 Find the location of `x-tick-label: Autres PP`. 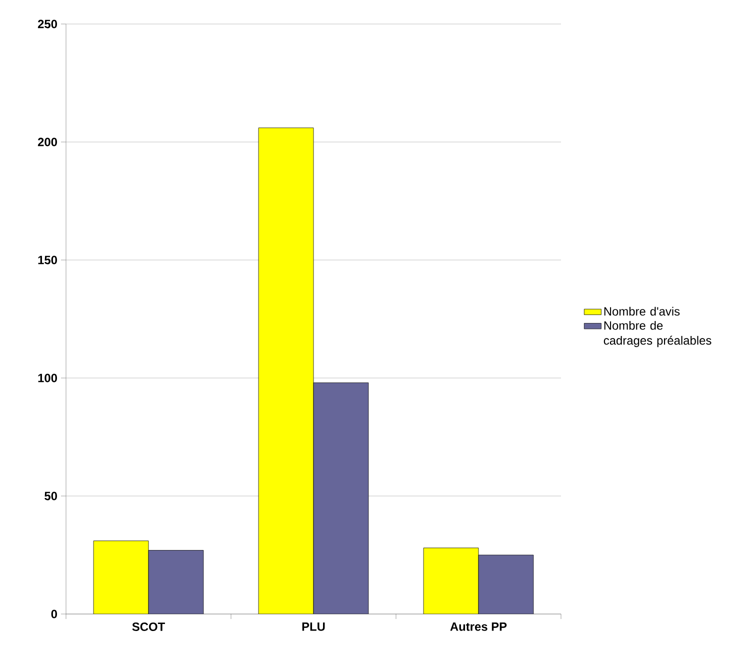

x-tick-label: Autres PP is located at coordinates (478, 626).